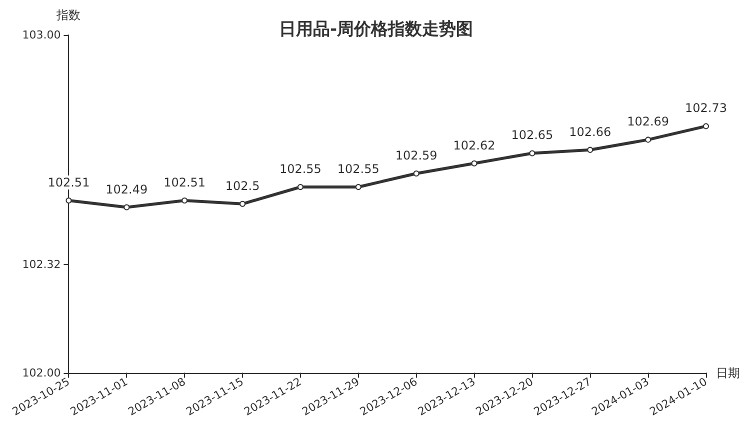 Image resolution: width=752 pixels, height=427 pixels. I want to click on data-label: 102.62, so click(474, 145).